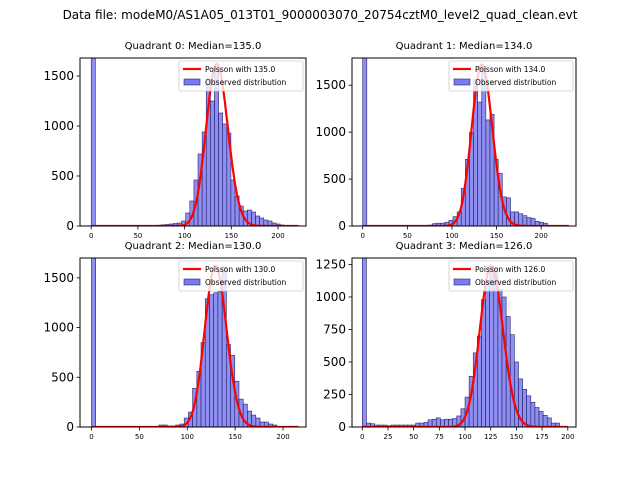 The width and height of the screenshot is (640, 480). What do you see at coordinates (240, 269) in the screenshot?
I see `legend-poisson-label: Poisson with 130.0` at bounding box center [240, 269].